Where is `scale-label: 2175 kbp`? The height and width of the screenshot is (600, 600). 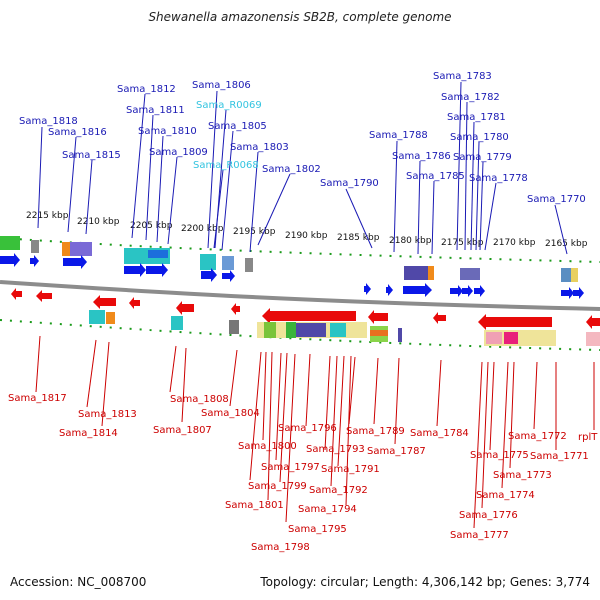 scale-label: 2175 kbp is located at coordinates (462, 243).